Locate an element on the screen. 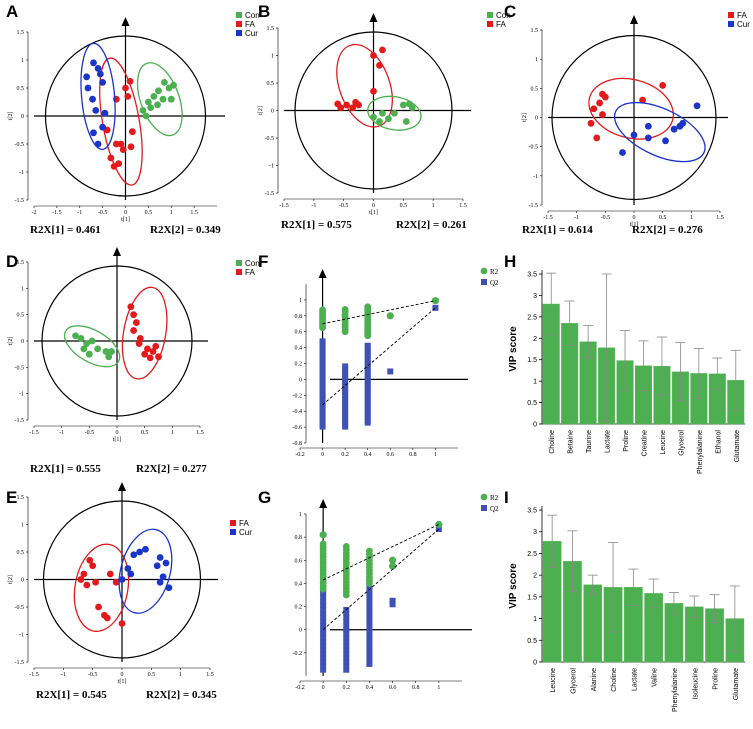 The height and width of the screenshot is (729, 753). panel-label-g: G is located at coordinates (265, 497).